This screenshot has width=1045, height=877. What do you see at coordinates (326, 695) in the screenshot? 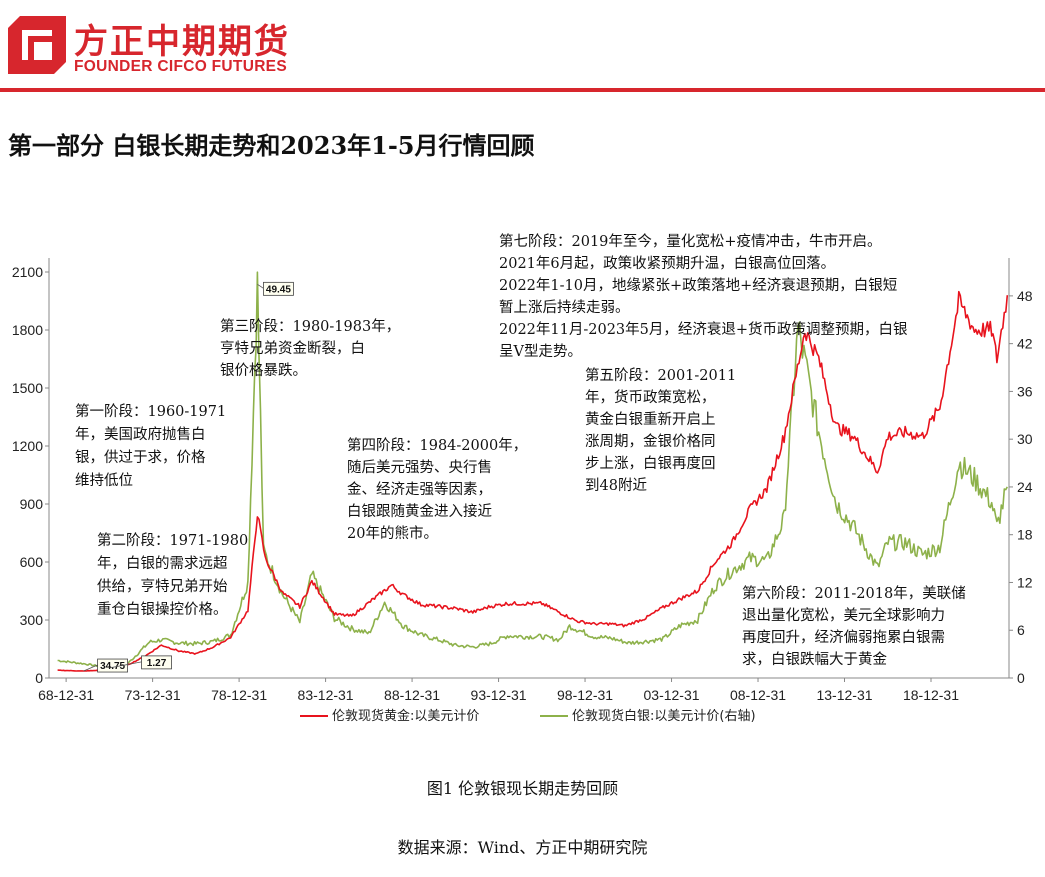
I see `x-tick-label: 83-12-31` at bounding box center [326, 695].